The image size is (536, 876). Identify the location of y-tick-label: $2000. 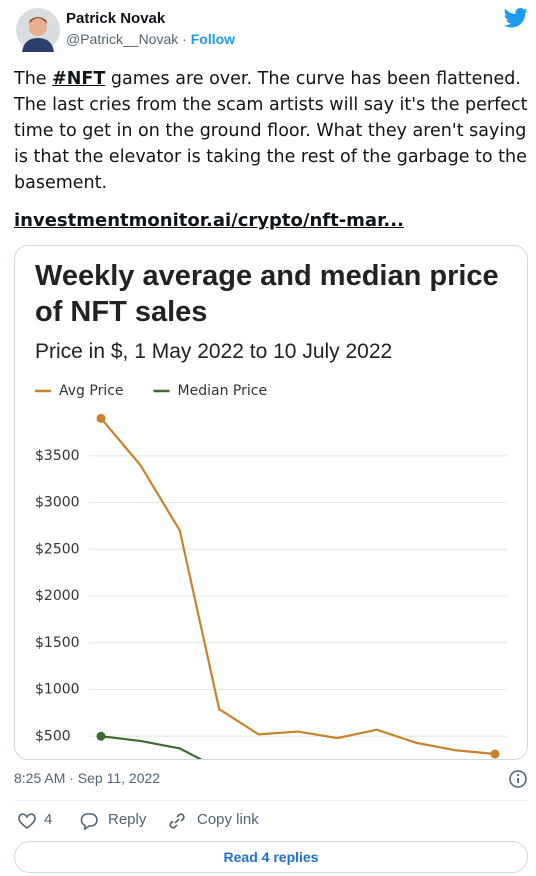
(57, 596).